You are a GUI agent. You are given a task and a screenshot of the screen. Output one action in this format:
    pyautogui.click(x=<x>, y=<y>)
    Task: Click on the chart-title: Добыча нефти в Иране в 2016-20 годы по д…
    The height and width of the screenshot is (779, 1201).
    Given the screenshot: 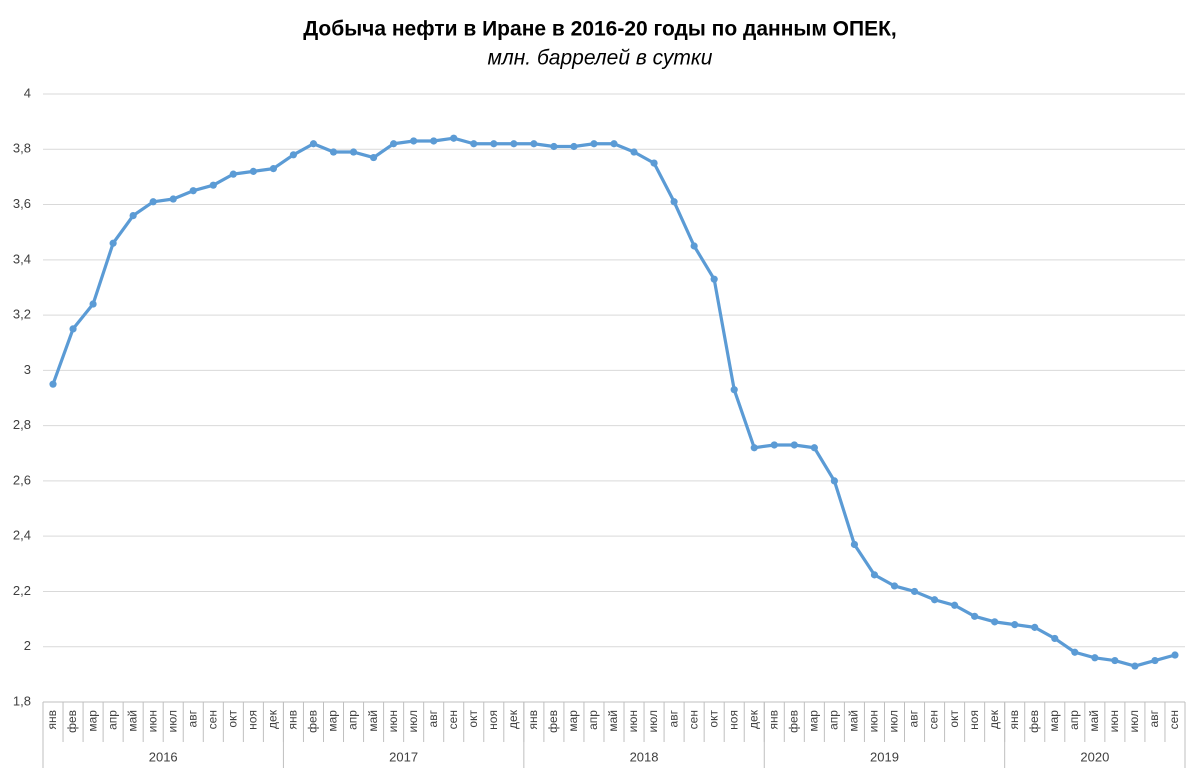 What is the action you would take?
    pyautogui.click(x=600, y=29)
    